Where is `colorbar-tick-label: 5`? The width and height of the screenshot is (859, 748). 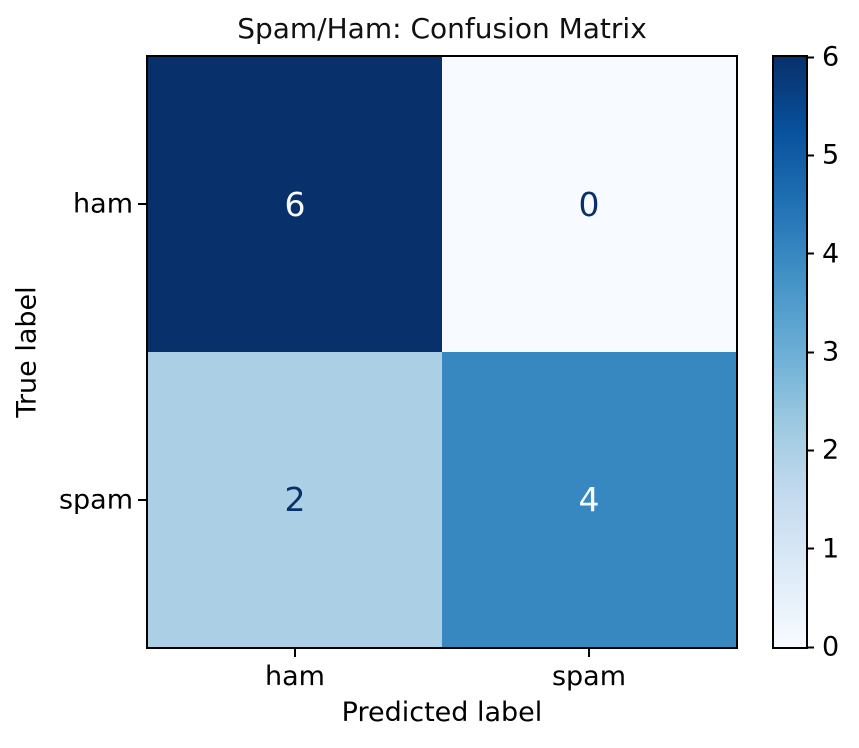
colorbar-tick-label: 5 is located at coordinates (831, 155).